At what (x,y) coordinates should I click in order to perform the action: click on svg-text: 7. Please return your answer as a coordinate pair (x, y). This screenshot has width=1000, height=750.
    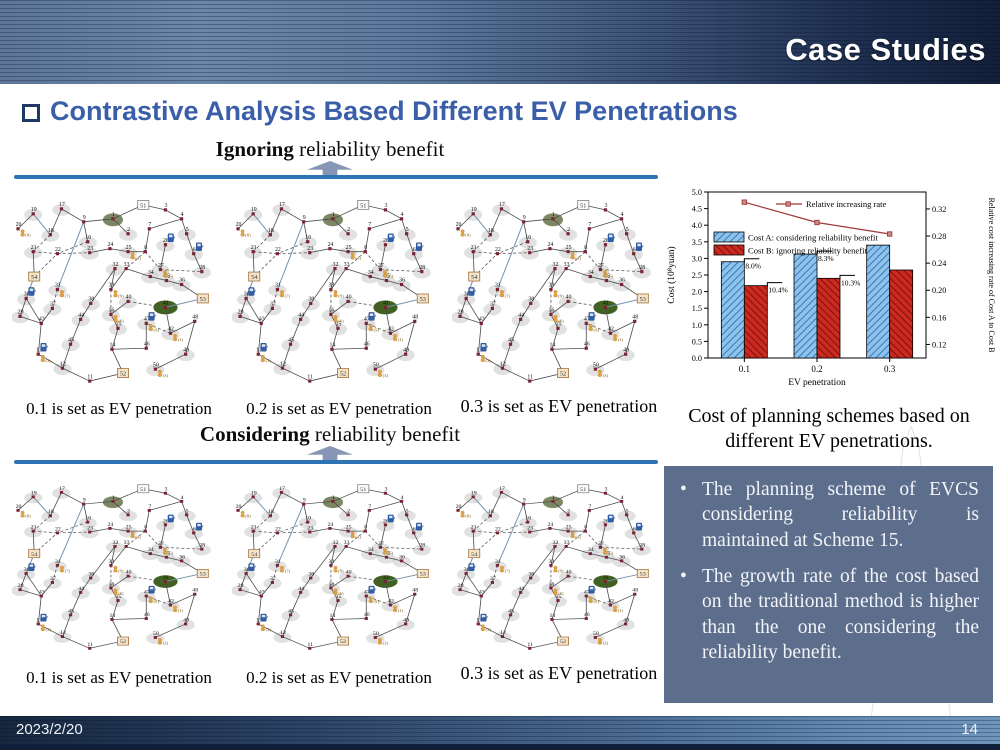
    Looking at the image, I should click on (589, 507).